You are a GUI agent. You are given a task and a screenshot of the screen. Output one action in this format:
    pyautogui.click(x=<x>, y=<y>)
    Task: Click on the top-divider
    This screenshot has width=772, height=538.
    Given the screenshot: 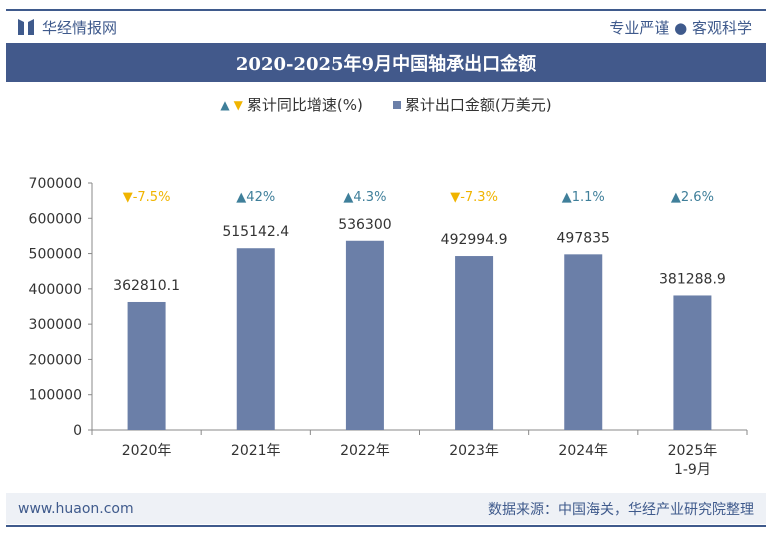 What is the action you would take?
    pyautogui.click(x=386, y=10)
    